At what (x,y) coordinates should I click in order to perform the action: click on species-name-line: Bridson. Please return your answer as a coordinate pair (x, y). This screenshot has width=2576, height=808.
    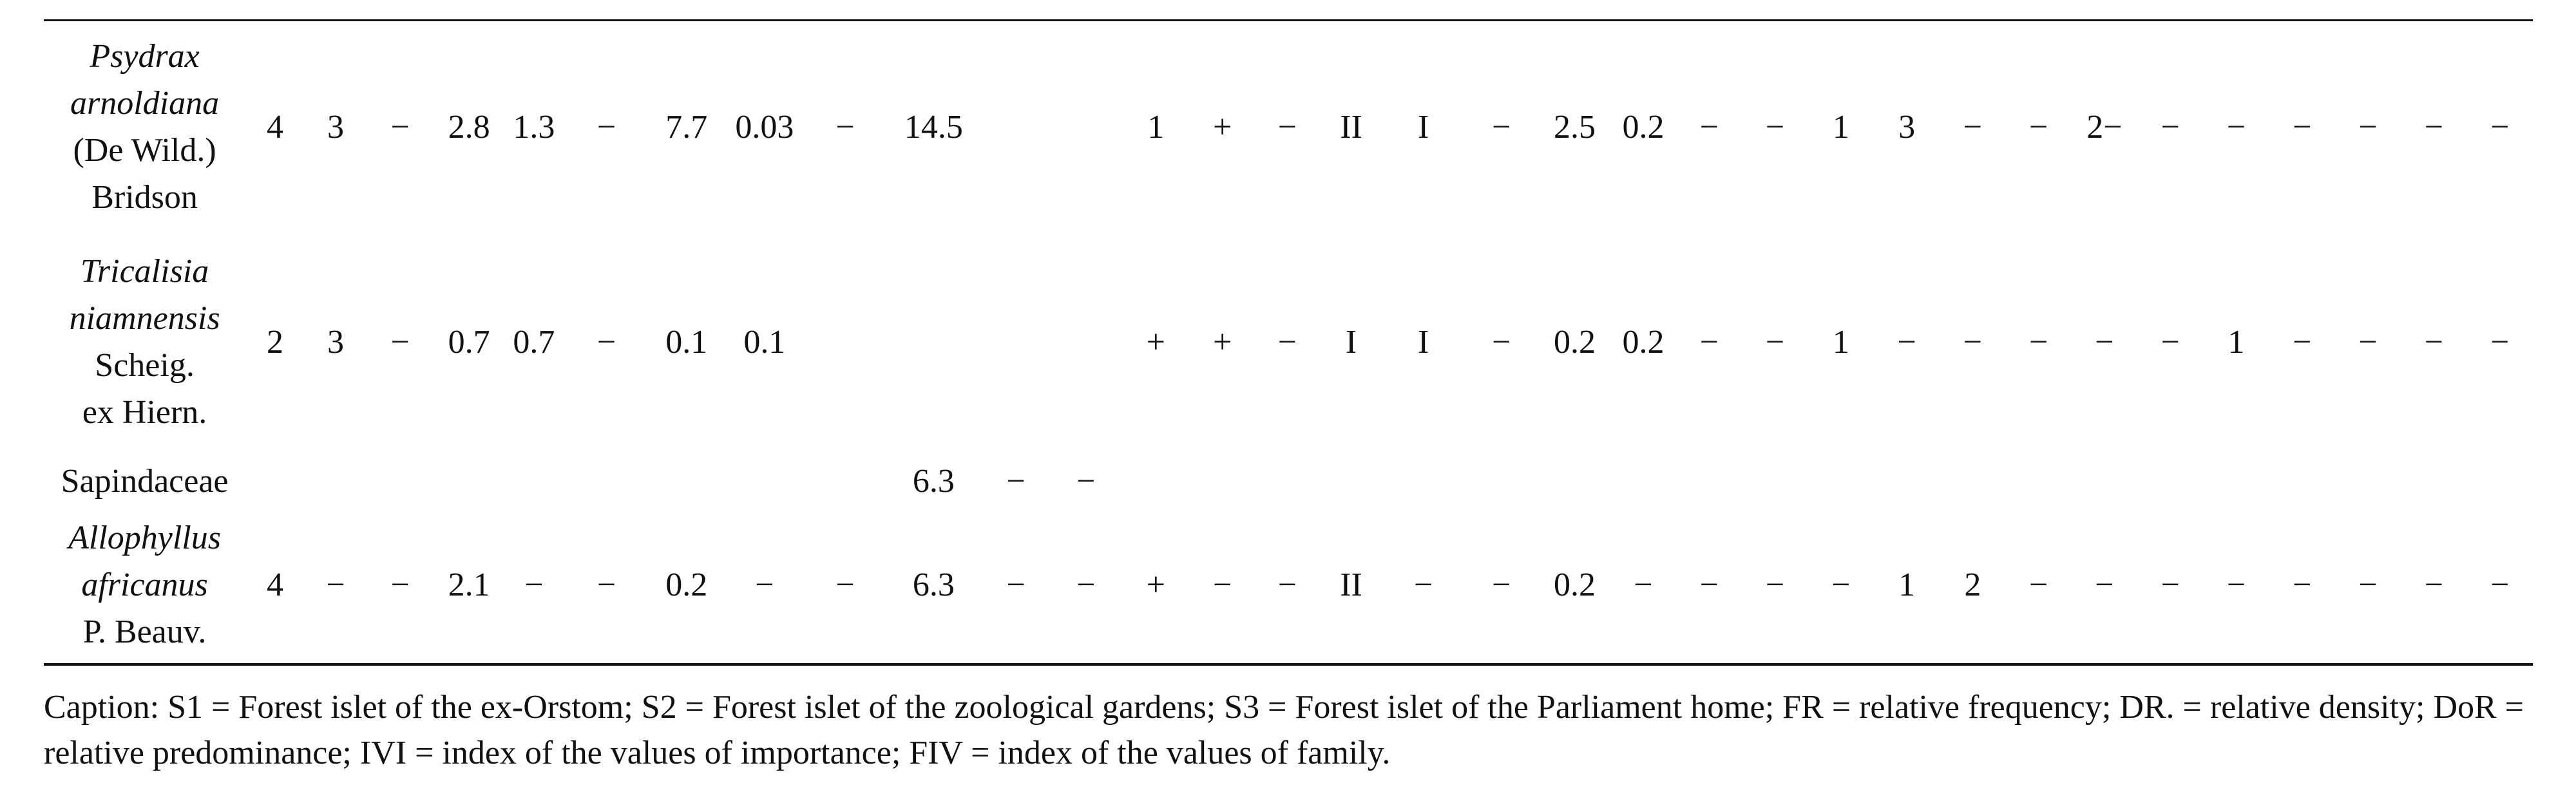
    Looking at the image, I should click on (144, 197).